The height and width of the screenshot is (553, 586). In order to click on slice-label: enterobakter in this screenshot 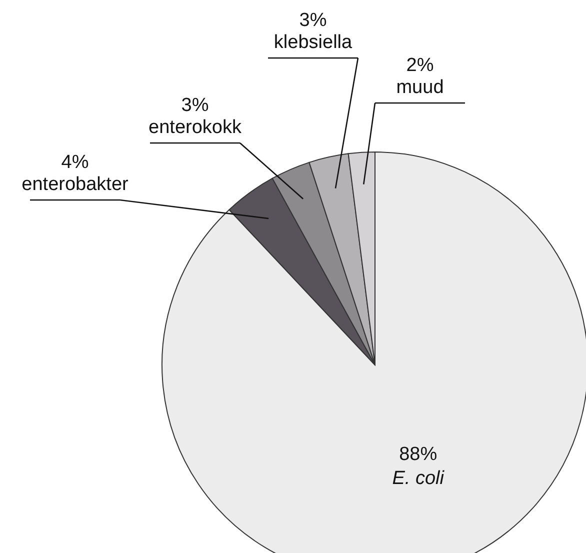, I will do `click(76, 184)`.